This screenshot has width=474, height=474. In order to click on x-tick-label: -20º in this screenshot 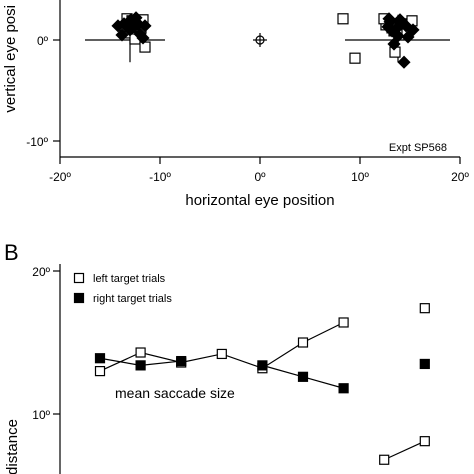, I will do `click(60, 177)`.